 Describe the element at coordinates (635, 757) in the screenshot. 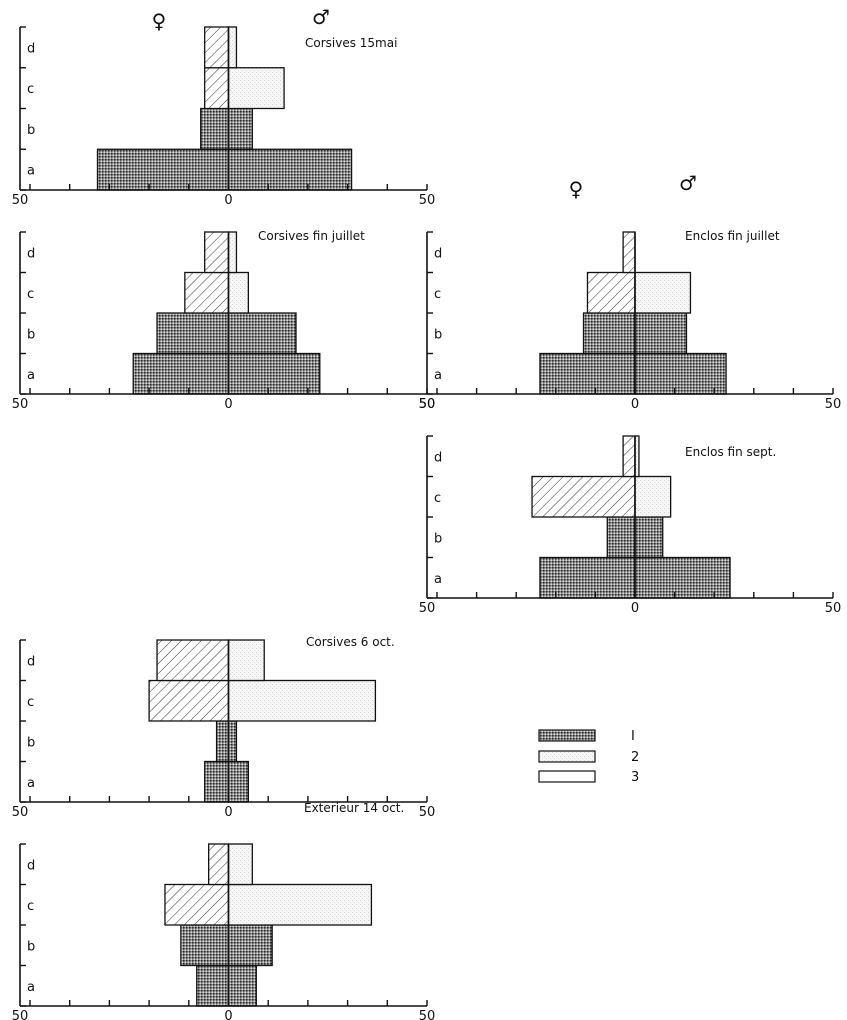

I see `legend-label-2: 2` at that location.